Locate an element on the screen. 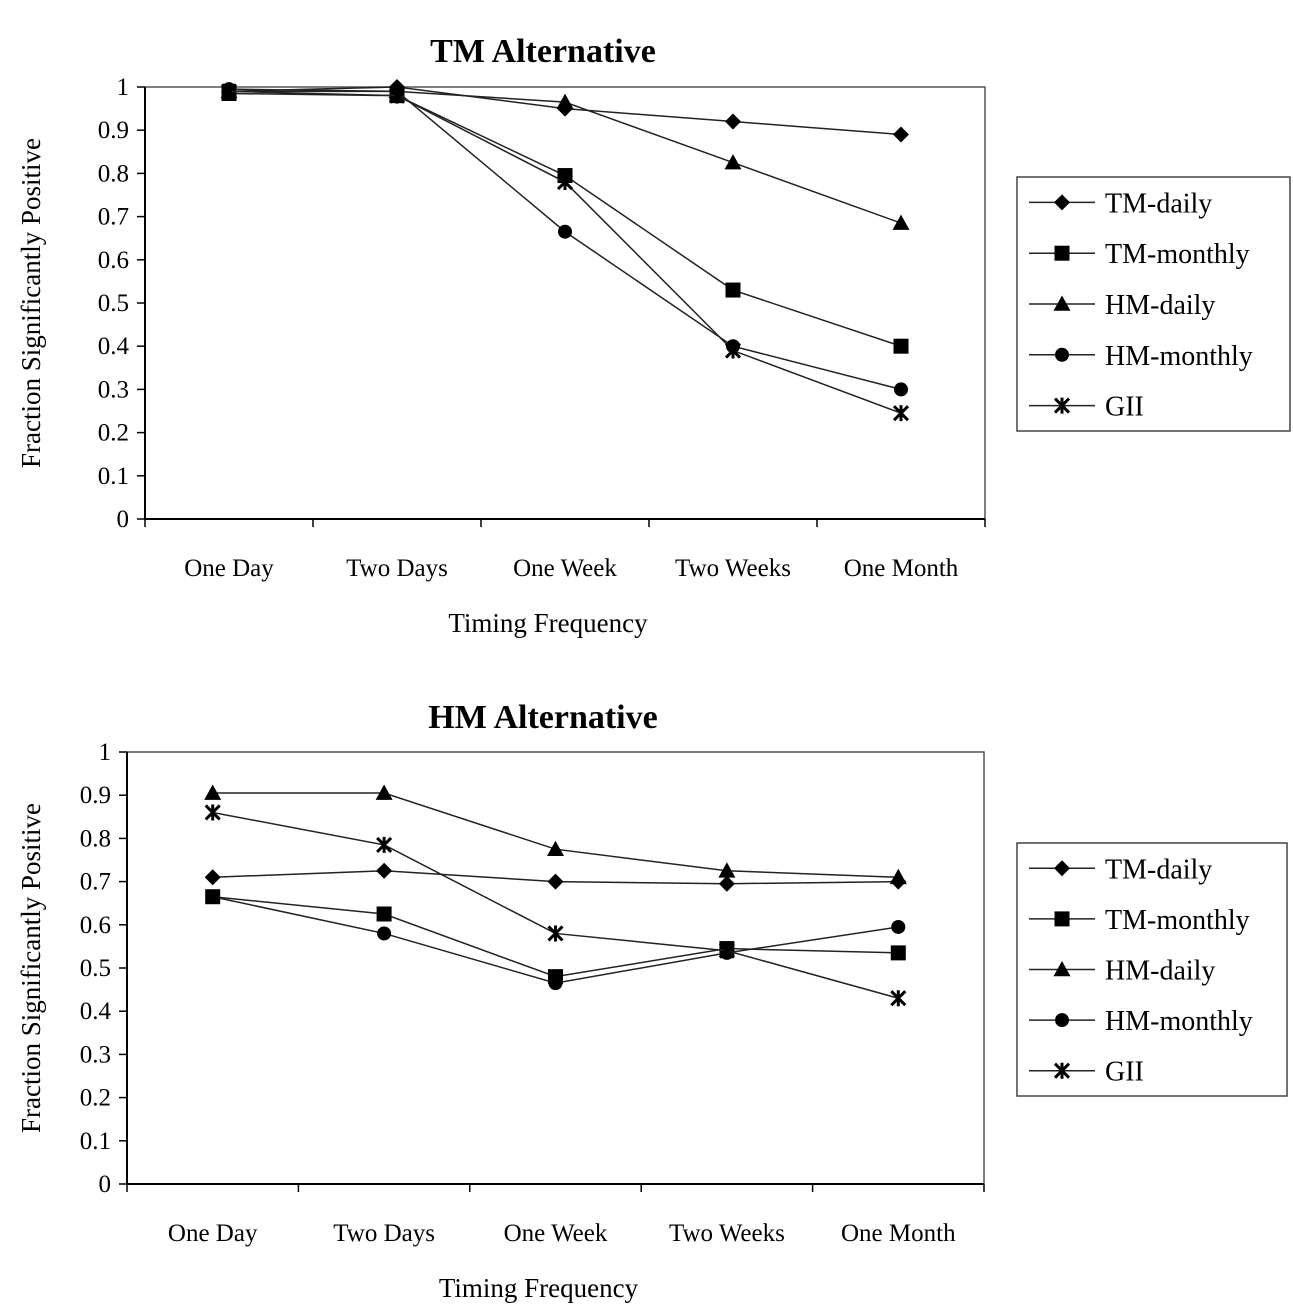  tm-alternative-legend-hm-monthly-swatch-marker is located at coordinates (1062, 354).